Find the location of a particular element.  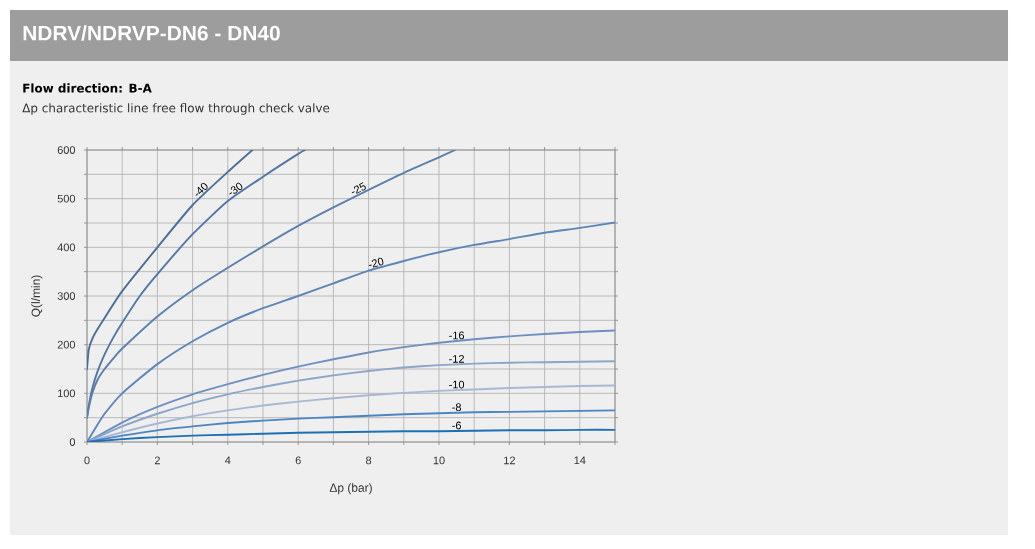

y-tick-label: 200 is located at coordinates (66, 344).